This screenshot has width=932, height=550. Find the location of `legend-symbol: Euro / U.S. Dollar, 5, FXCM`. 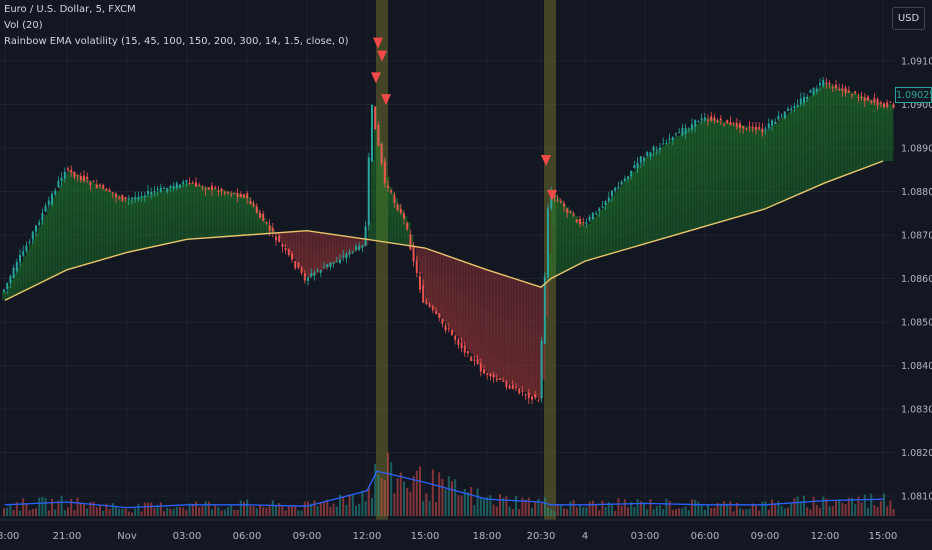

legend-symbol: Euro / U.S. Dollar, 5, FXCM is located at coordinates (70, 9).